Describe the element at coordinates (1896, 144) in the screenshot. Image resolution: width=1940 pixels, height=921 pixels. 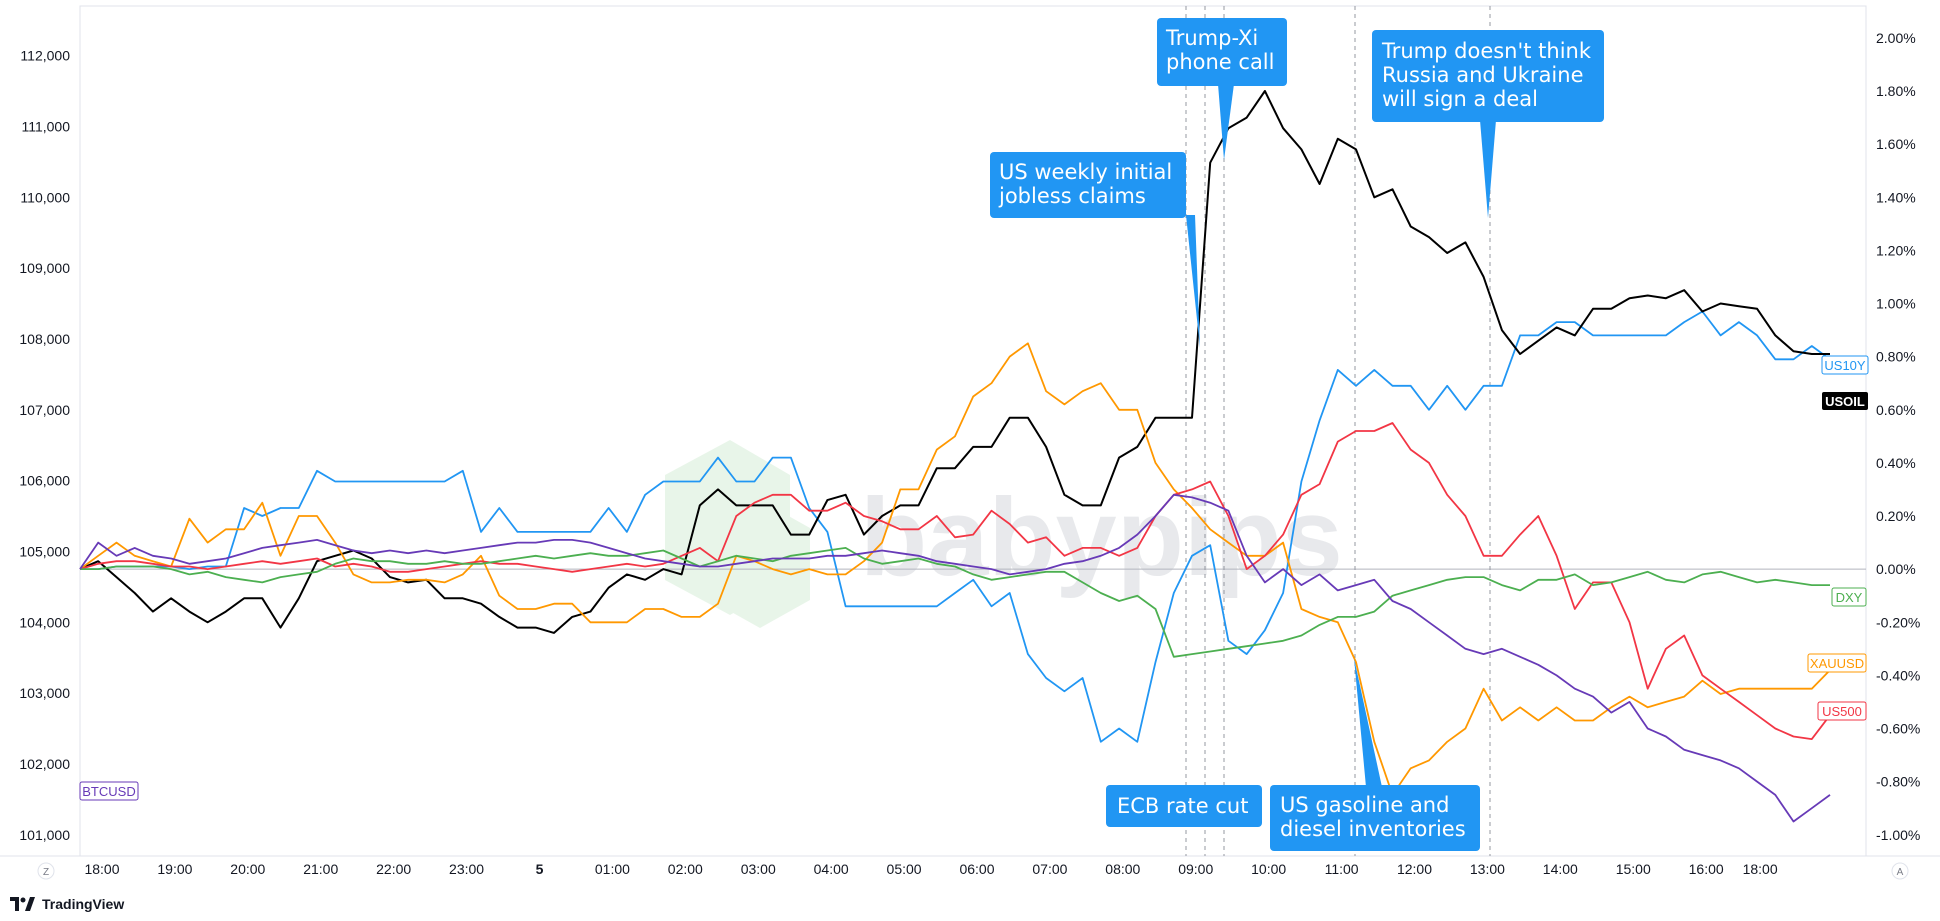
I see `right-tick-label: 1.60%` at that location.